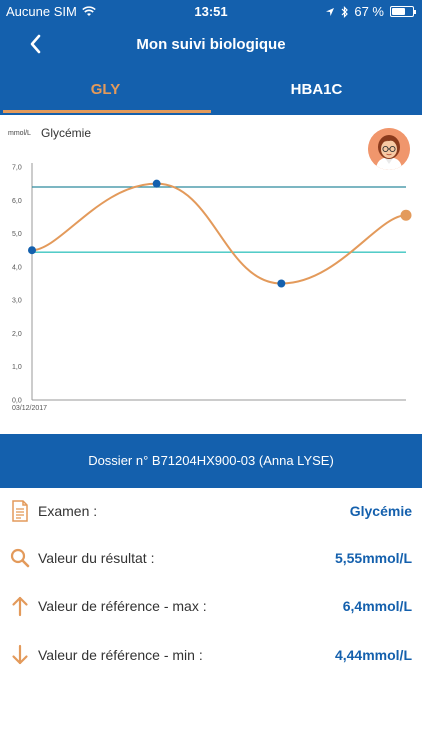  I want to click on document-icon, so click(20, 511).